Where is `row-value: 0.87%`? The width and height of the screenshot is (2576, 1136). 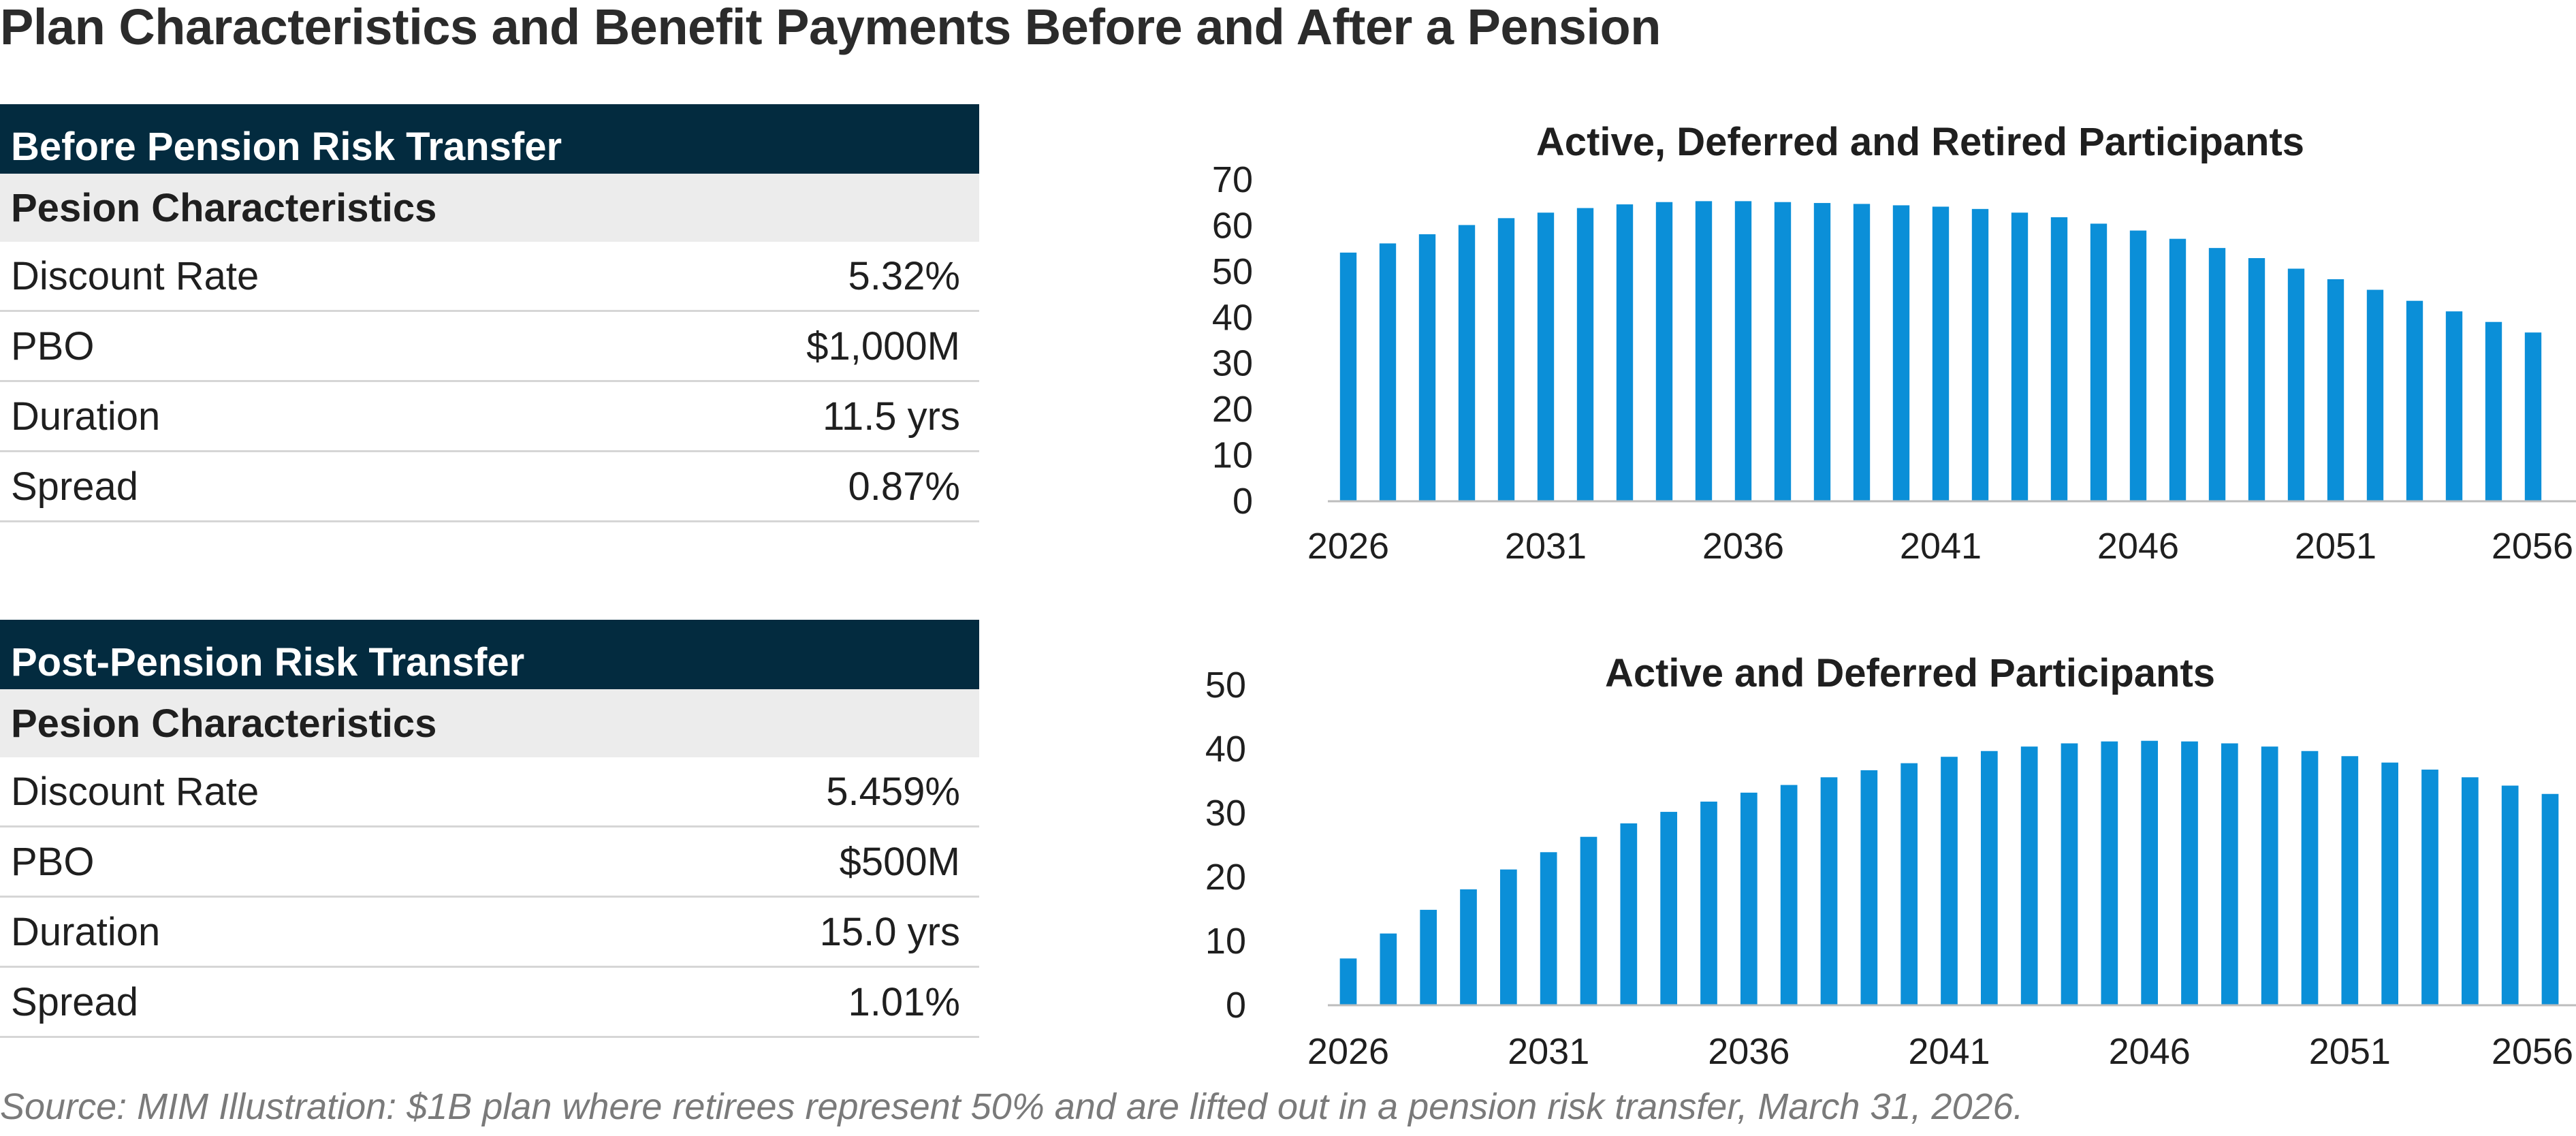 row-value: 0.87% is located at coordinates (904, 486).